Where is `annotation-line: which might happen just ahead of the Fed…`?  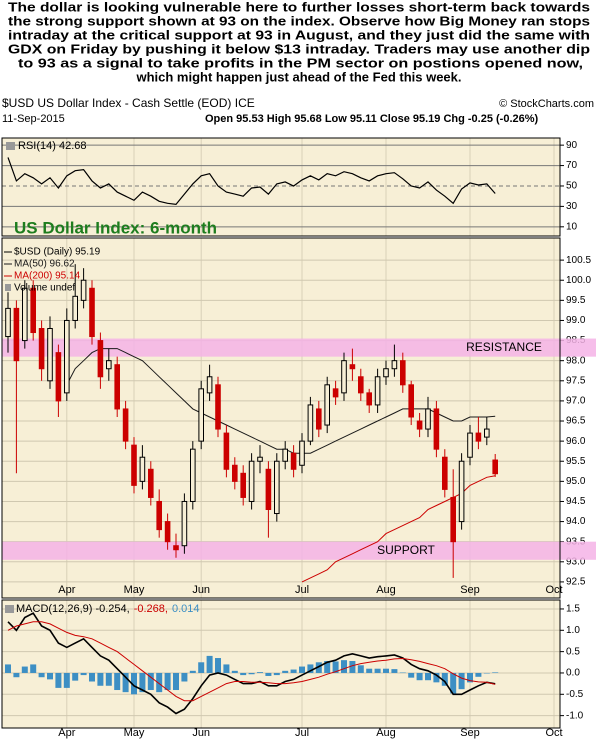
annotation-line: which might happen just ahead of the Fed… is located at coordinates (298, 76).